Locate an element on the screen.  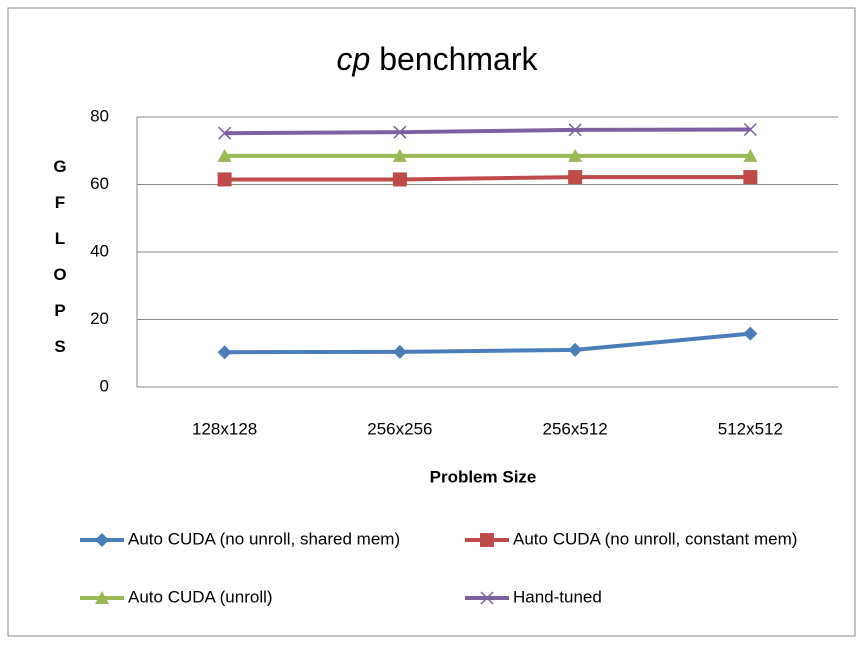
y-tick-label: 40 is located at coordinates (99, 250).